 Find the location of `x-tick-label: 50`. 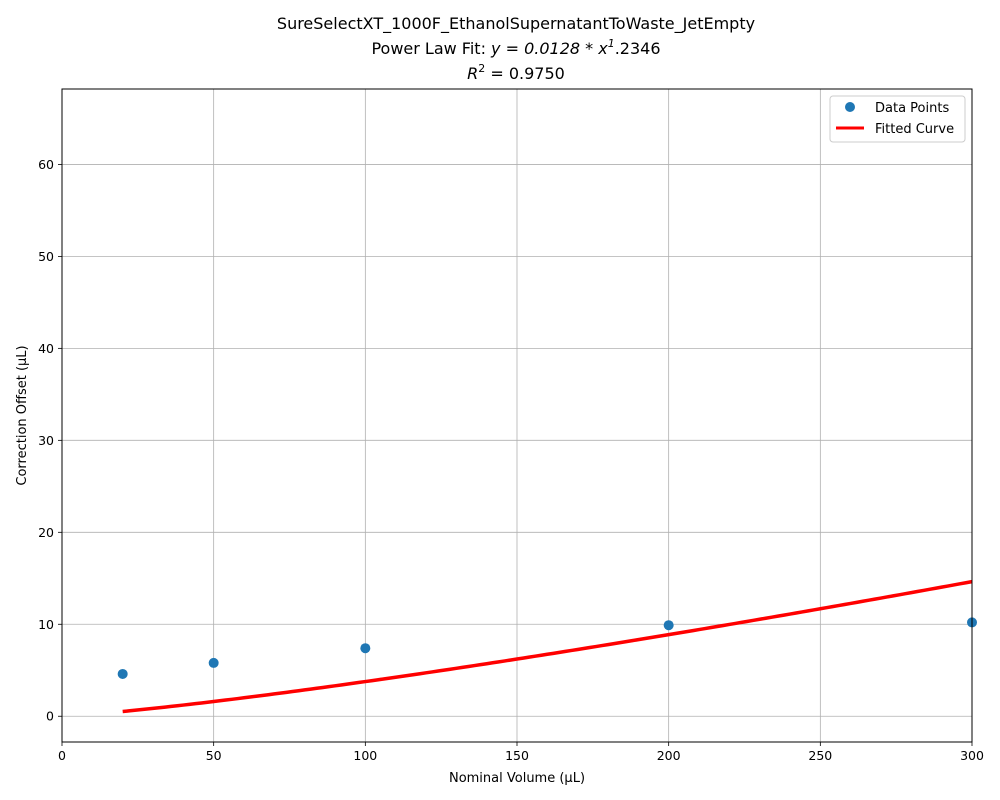

x-tick-label: 50 is located at coordinates (214, 755).